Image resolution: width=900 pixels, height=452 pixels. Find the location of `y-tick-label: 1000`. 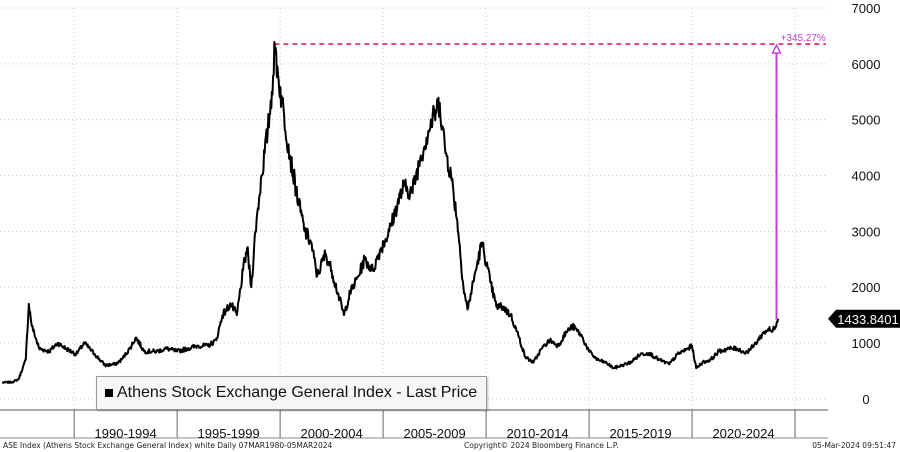

y-tick-label: 1000 is located at coordinates (866, 343).